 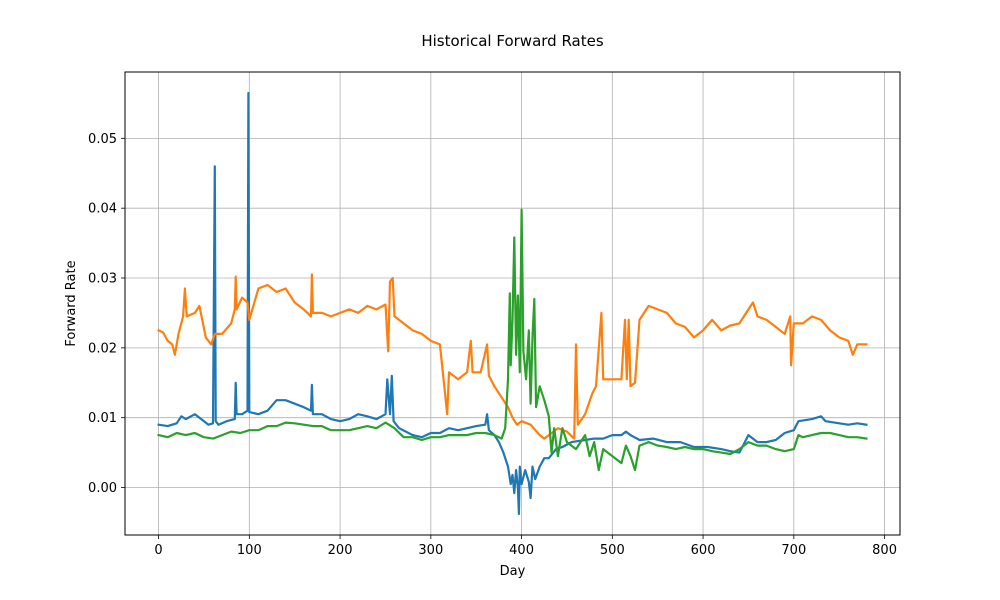 I want to click on x-tick-label: 400, so click(x=521, y=550).